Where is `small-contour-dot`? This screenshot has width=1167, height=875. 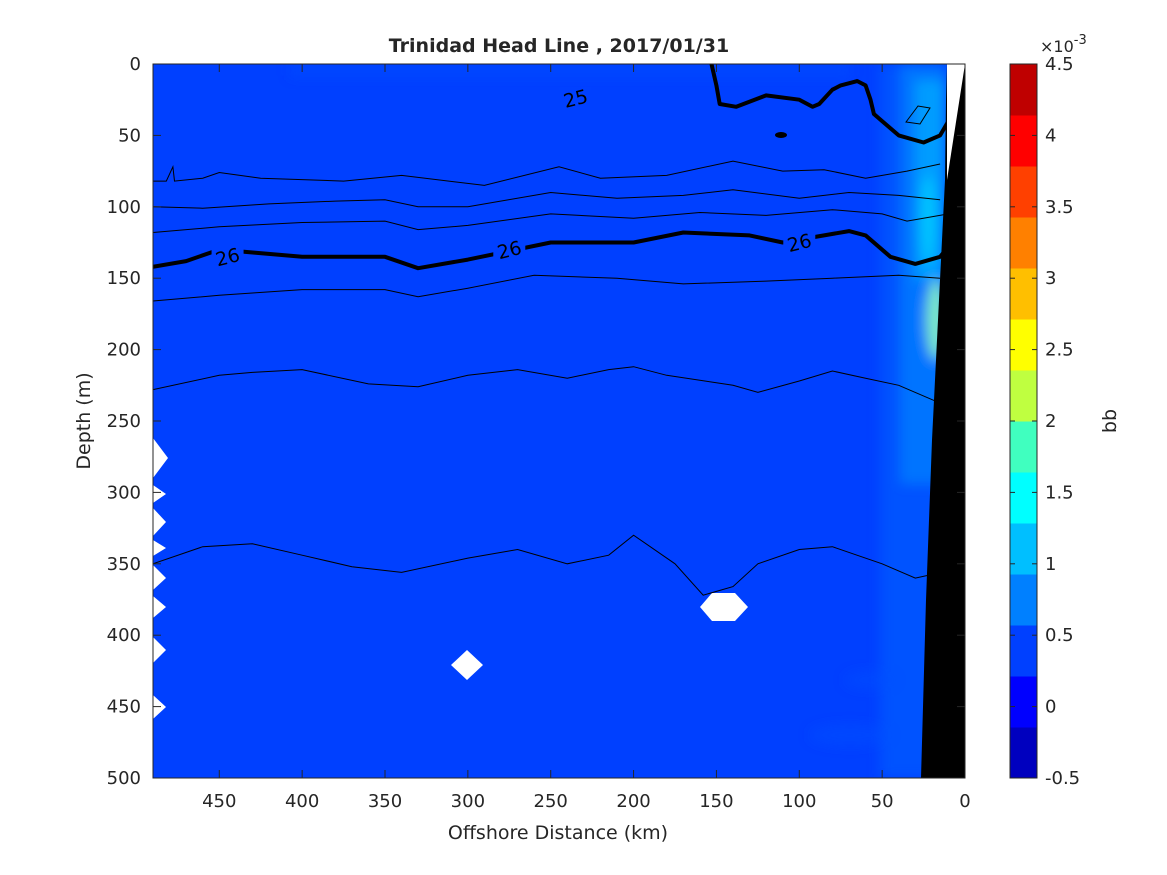
small-contour-dot is located at coordinates (781, 135).